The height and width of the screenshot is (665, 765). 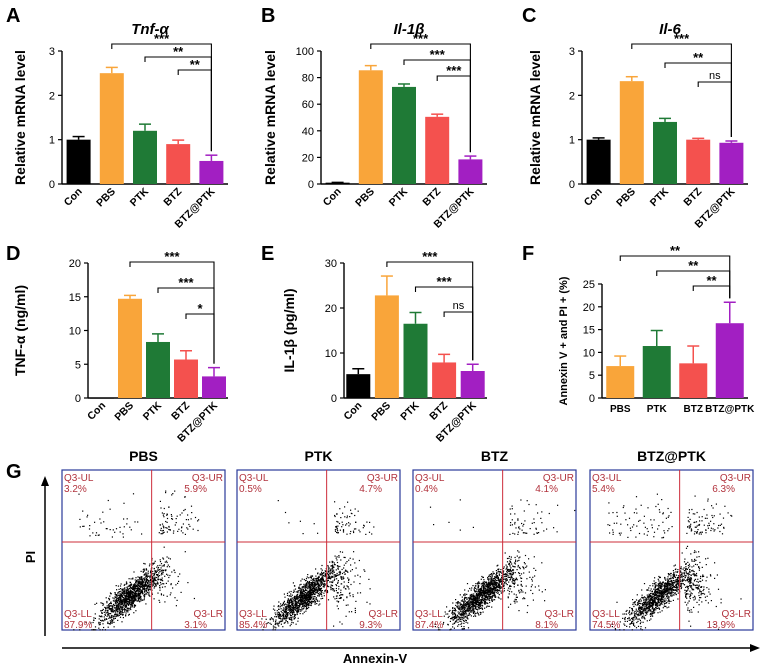 I want to click on y-tick-label-a: 3, so click(x=52, y=52).